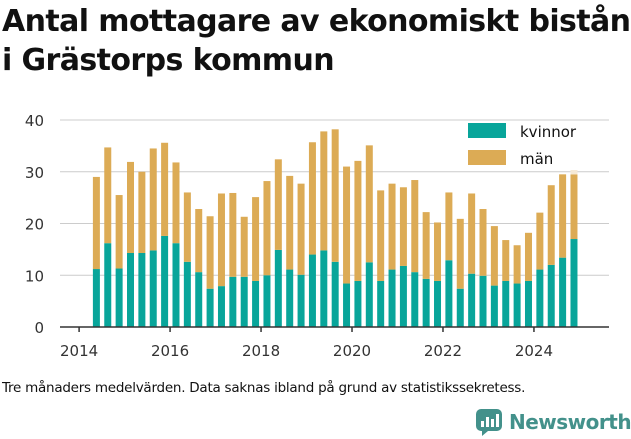  I want to click on x-tick-label: 2018, so click(261, 351).